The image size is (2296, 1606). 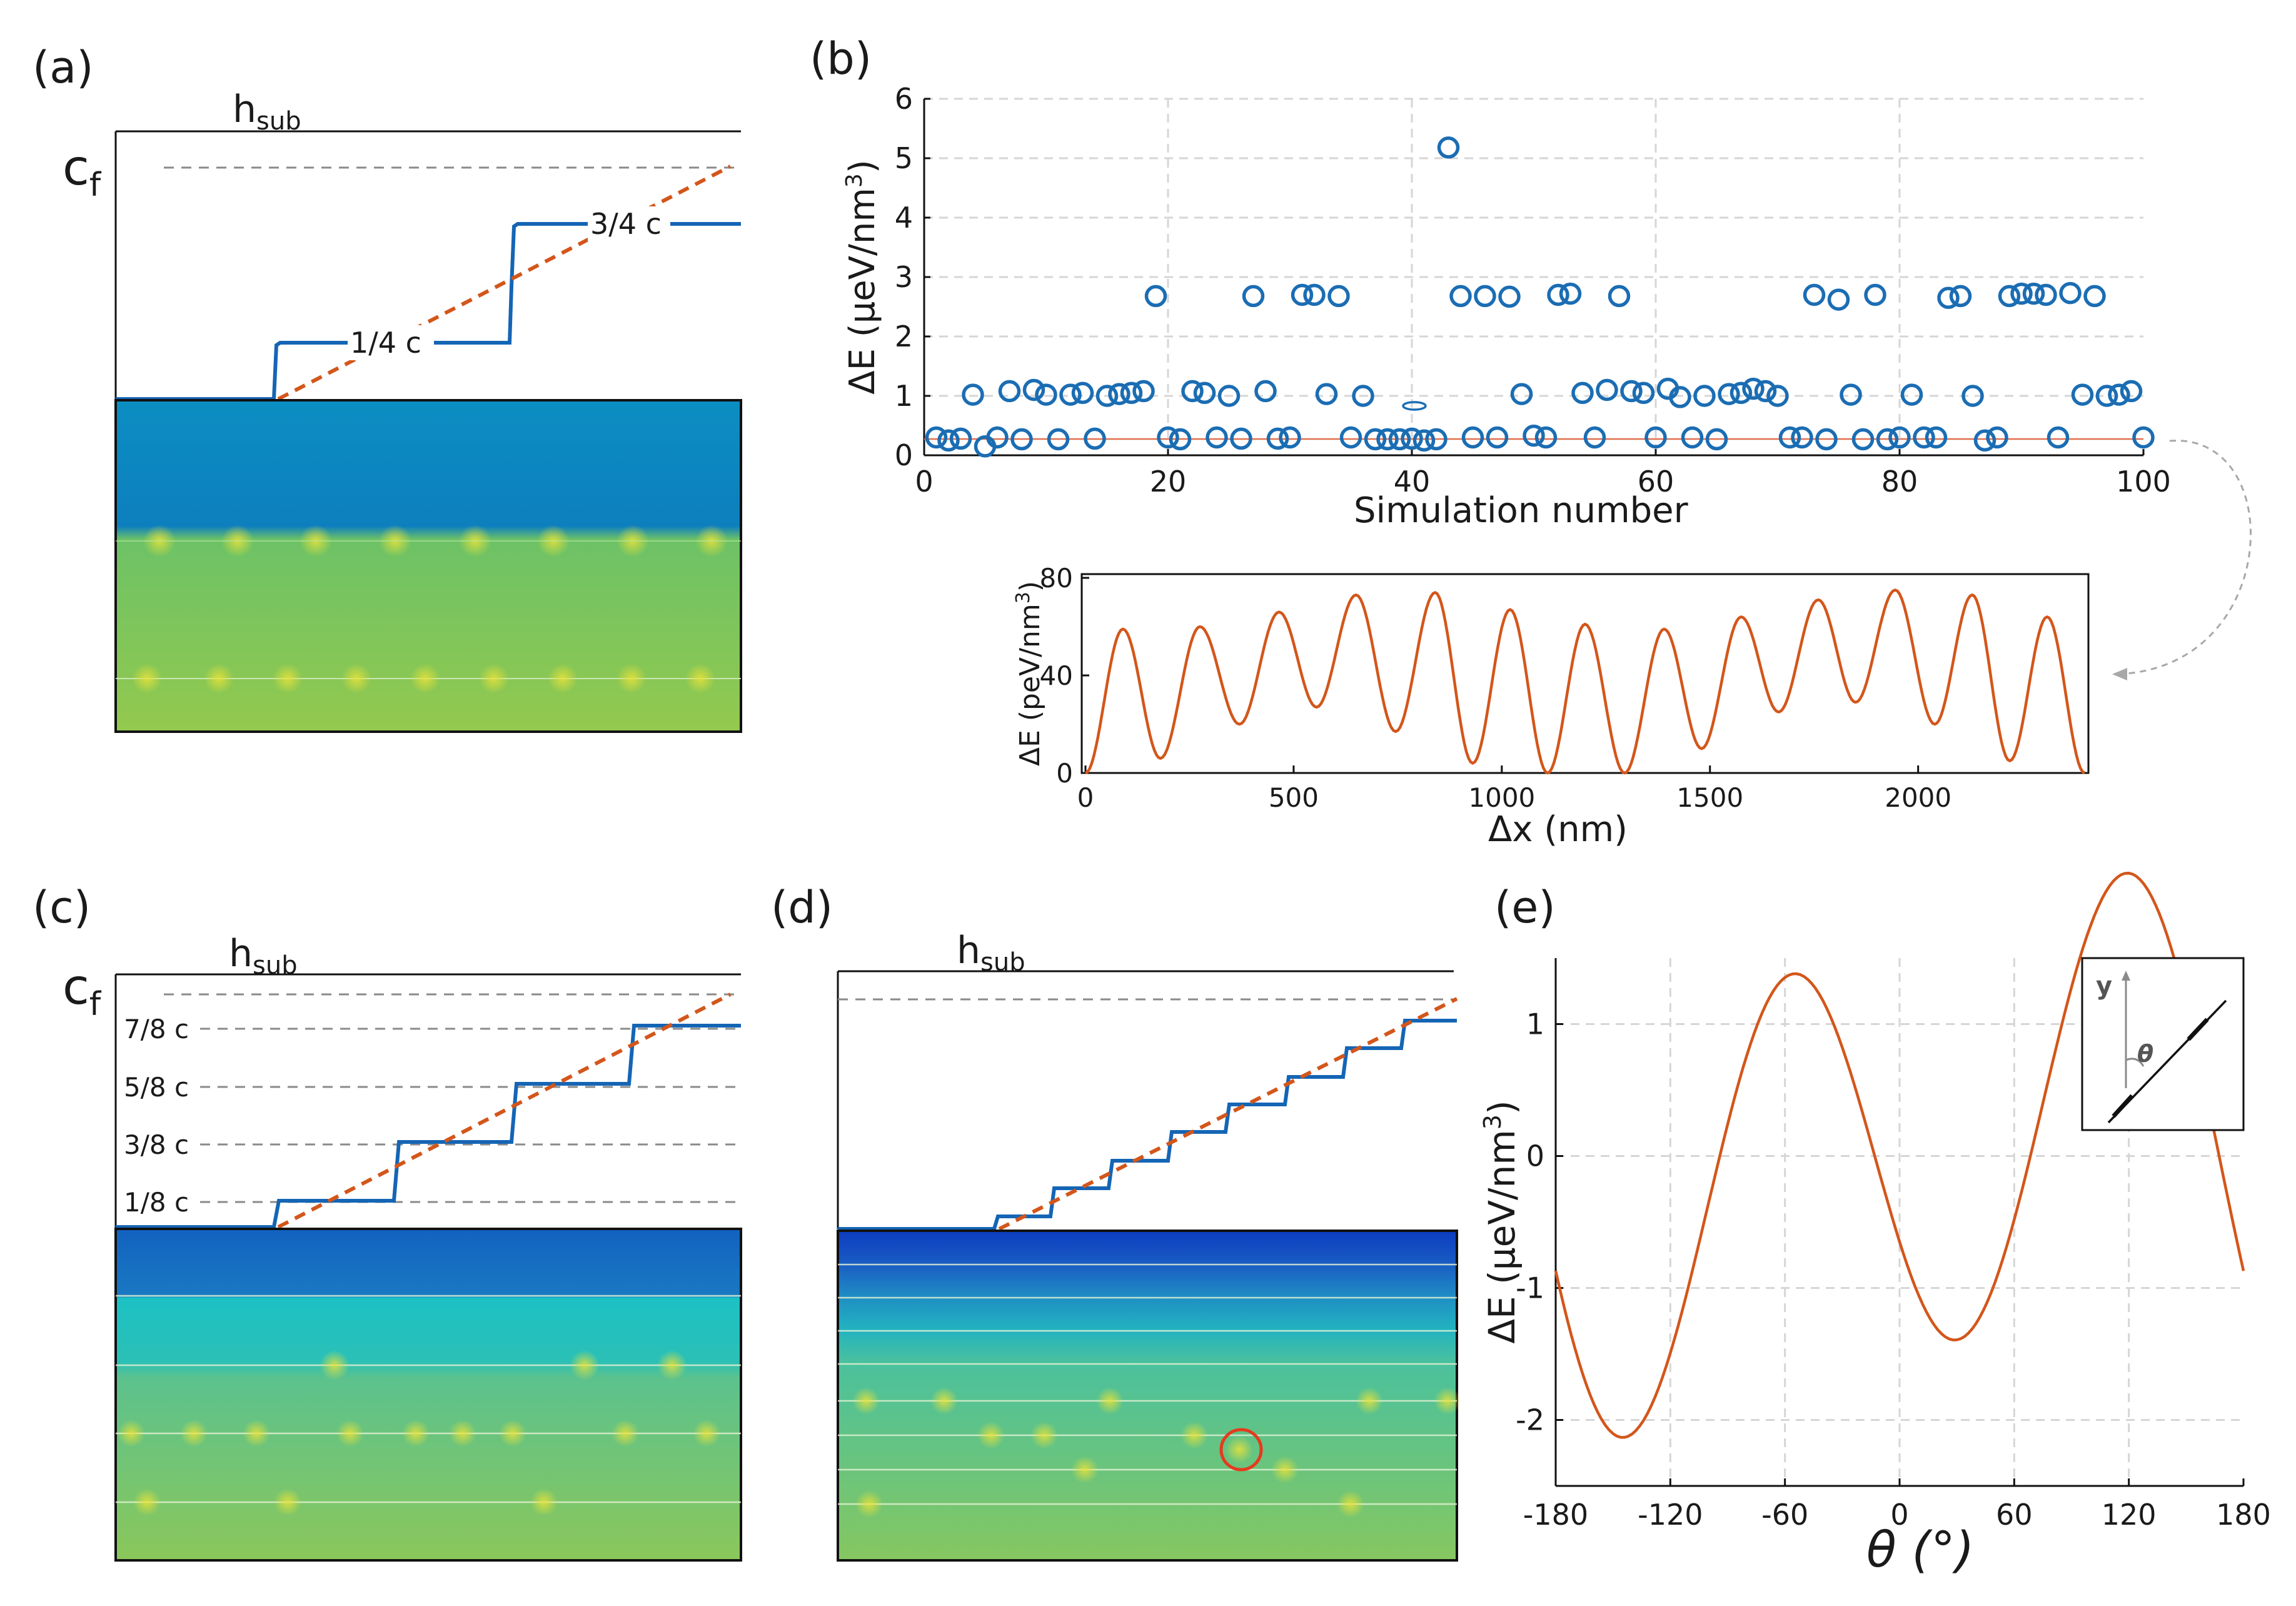 What do you see at coordinates (912, 277) in the screenshot?
I see `b-y-ticks: 0 1 2 3 4 5 6` at bounding box center [912, 277].